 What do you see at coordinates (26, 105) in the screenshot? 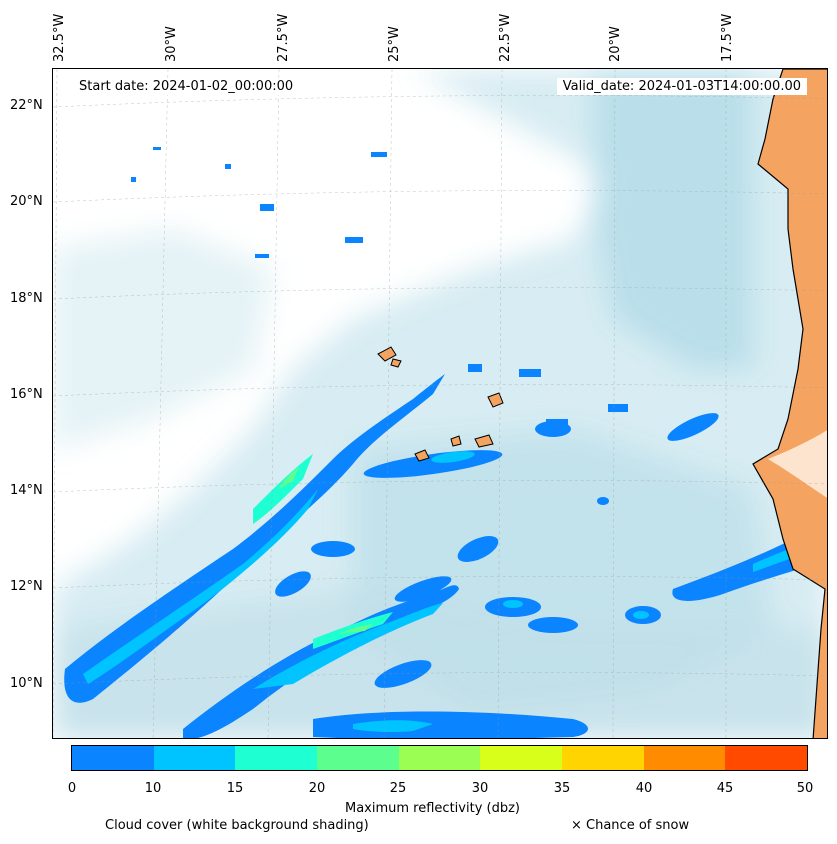
I see `lat-label-22n: 22°N` at bounding box center [26, 105].